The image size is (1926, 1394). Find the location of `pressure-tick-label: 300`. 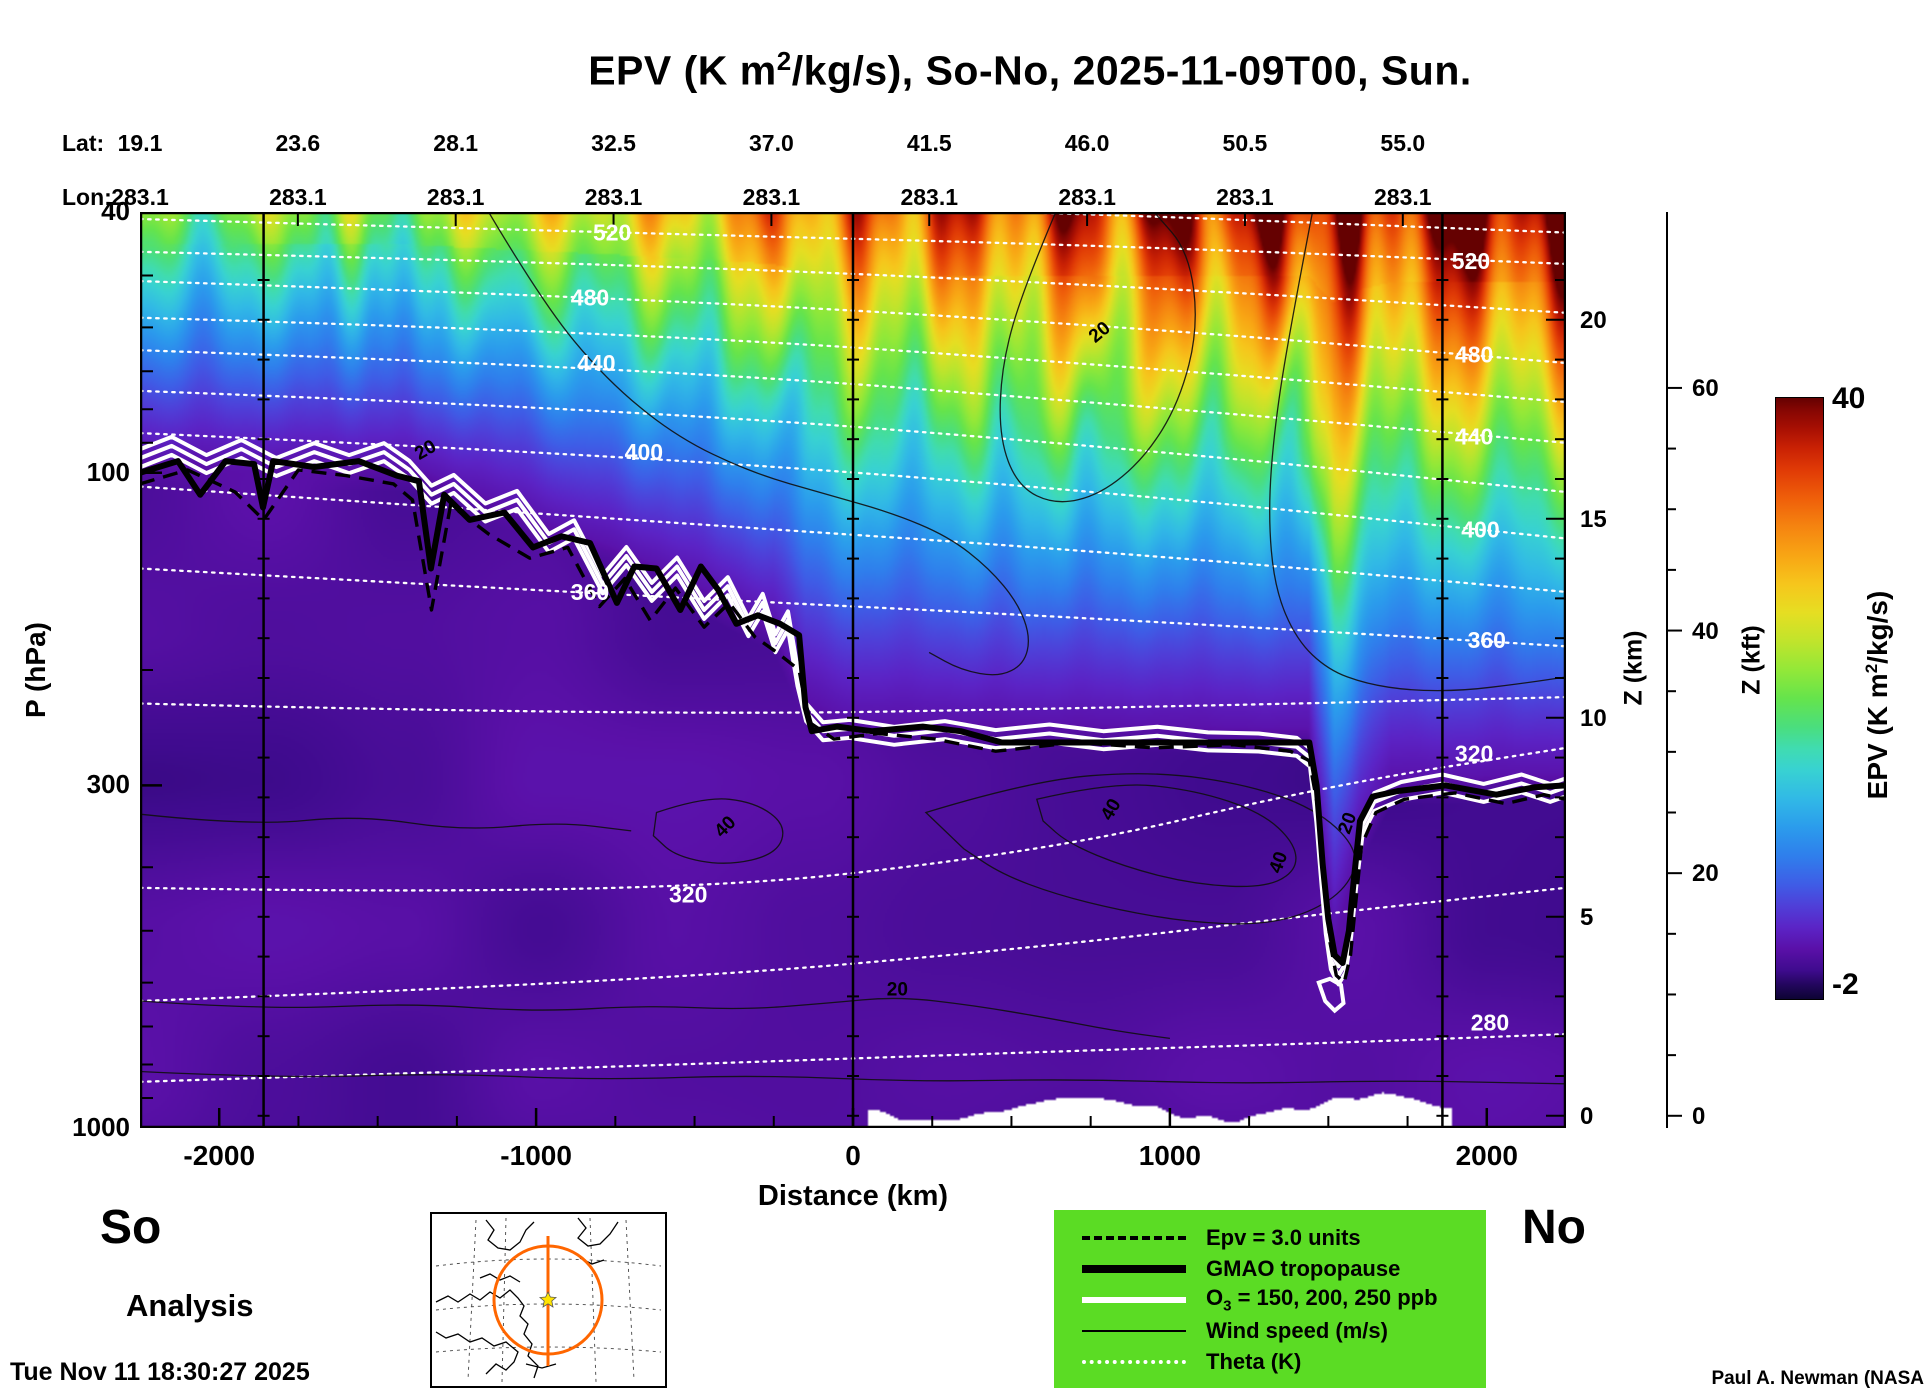

pressure-tick-label: 300 is located at coordinates (108, 784).